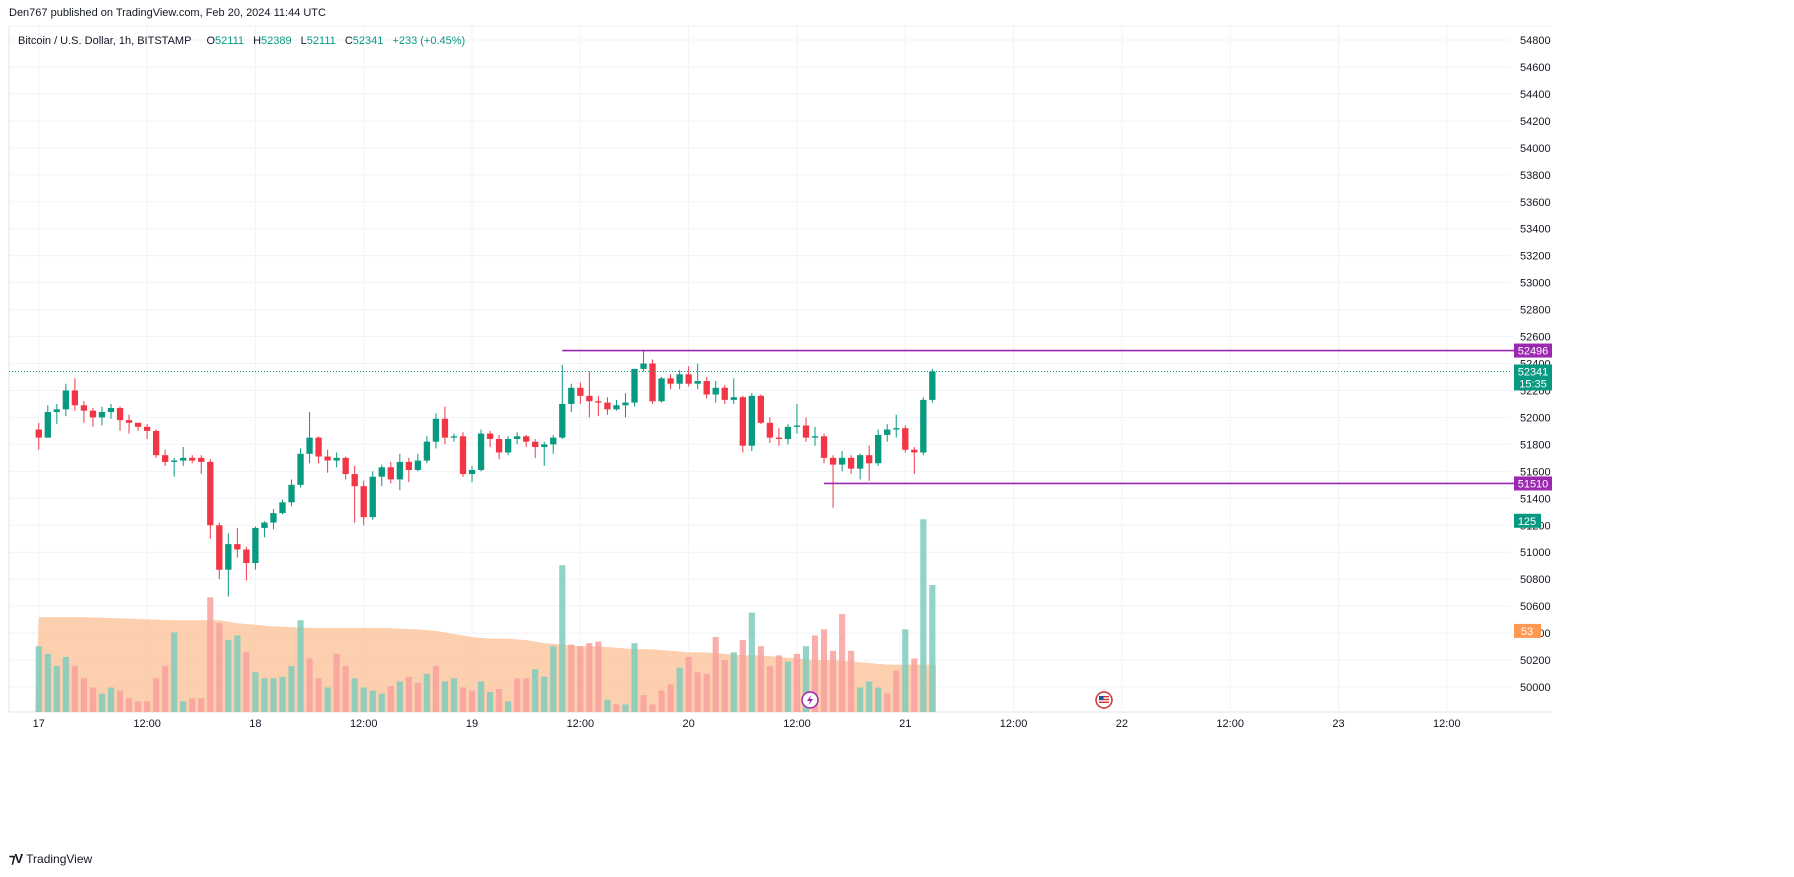  What do you see at coordinates (810, 700) in the screenshot?
I see `lightning-icon` at bounding box center [810, 700].